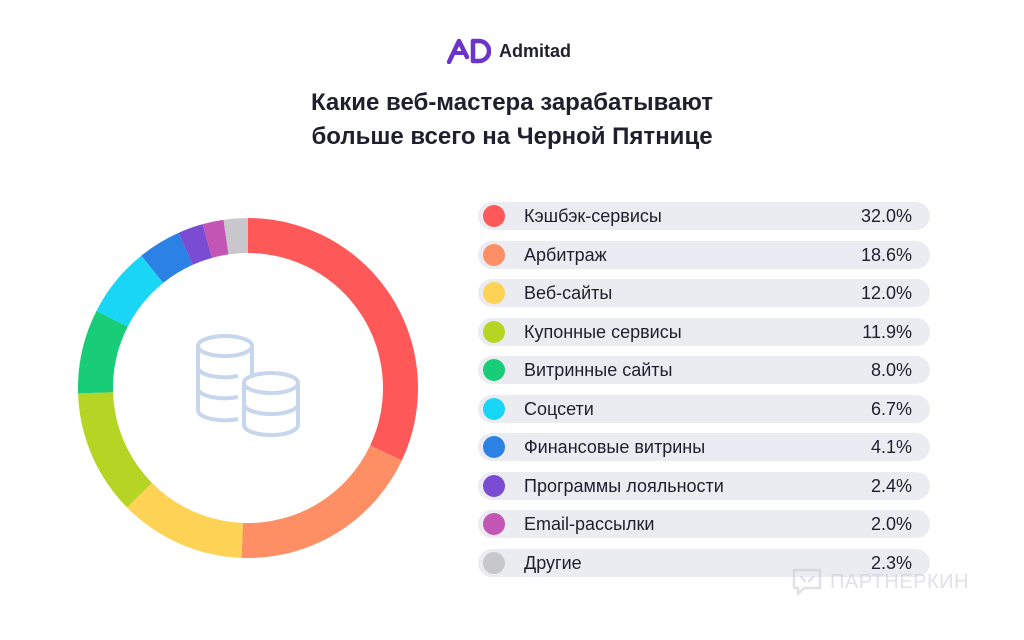  I want to click on legend-label: Финансовые витрины, so click(615, 447).